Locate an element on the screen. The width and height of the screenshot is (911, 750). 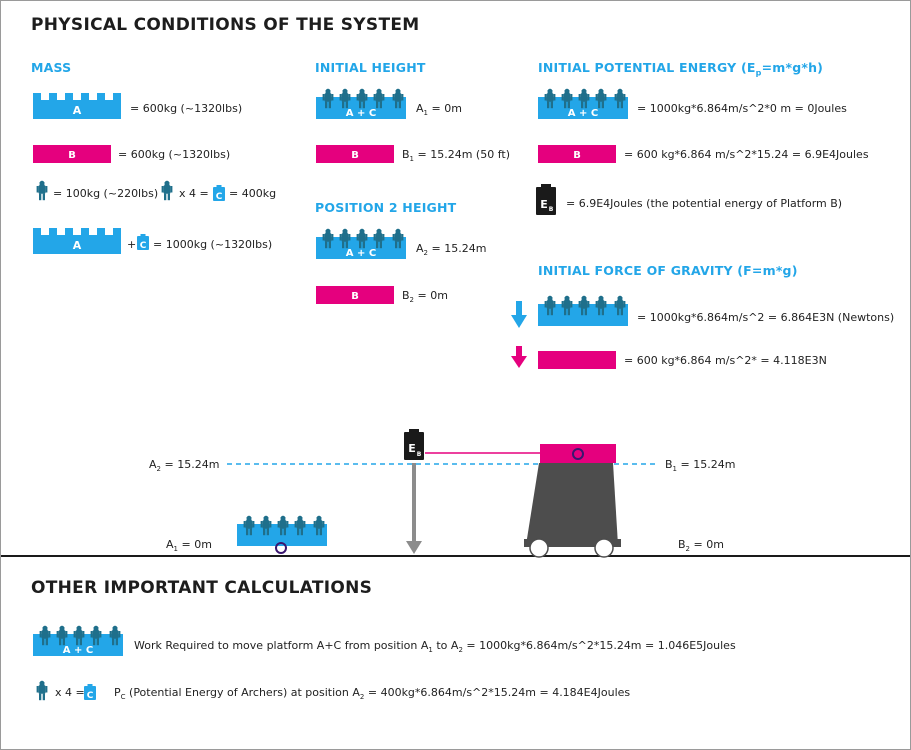
scene-a1-label: A1 = 0m is located at coordinates (189, 546).